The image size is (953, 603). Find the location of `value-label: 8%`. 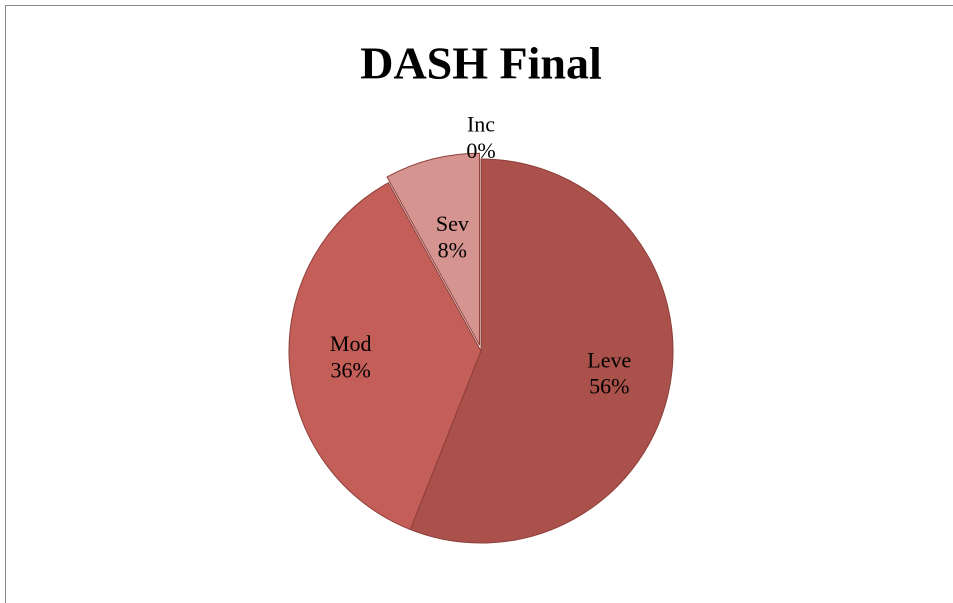

value-label: 8% is located at coordinates (452, 250).